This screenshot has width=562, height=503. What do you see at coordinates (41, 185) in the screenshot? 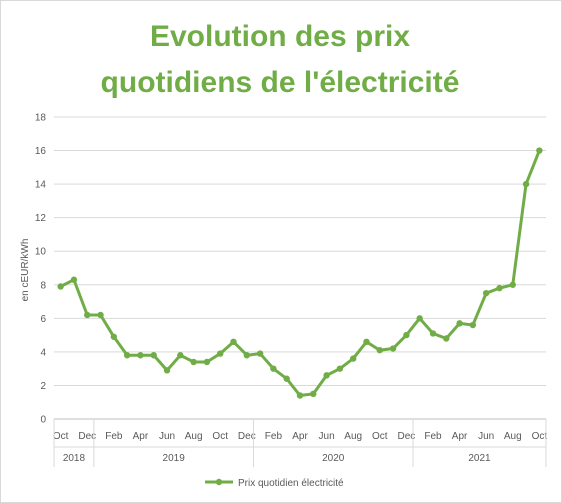
I see `y-tick-label: 14` at bounding box center [41, 185].